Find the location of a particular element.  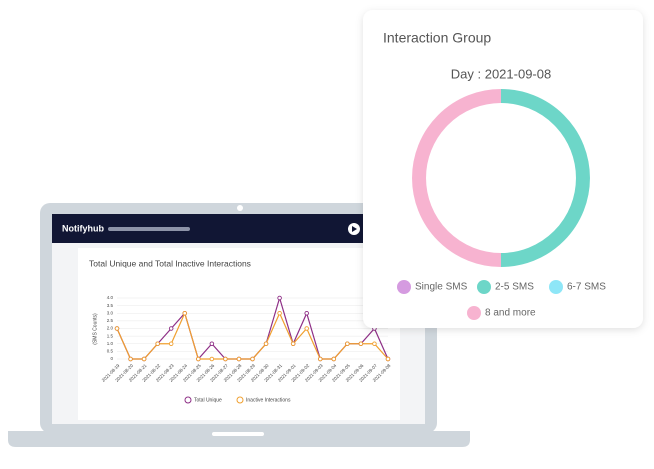

chart-subtitle: Day : 2021-09-08 is located at coordinates (501, 73).